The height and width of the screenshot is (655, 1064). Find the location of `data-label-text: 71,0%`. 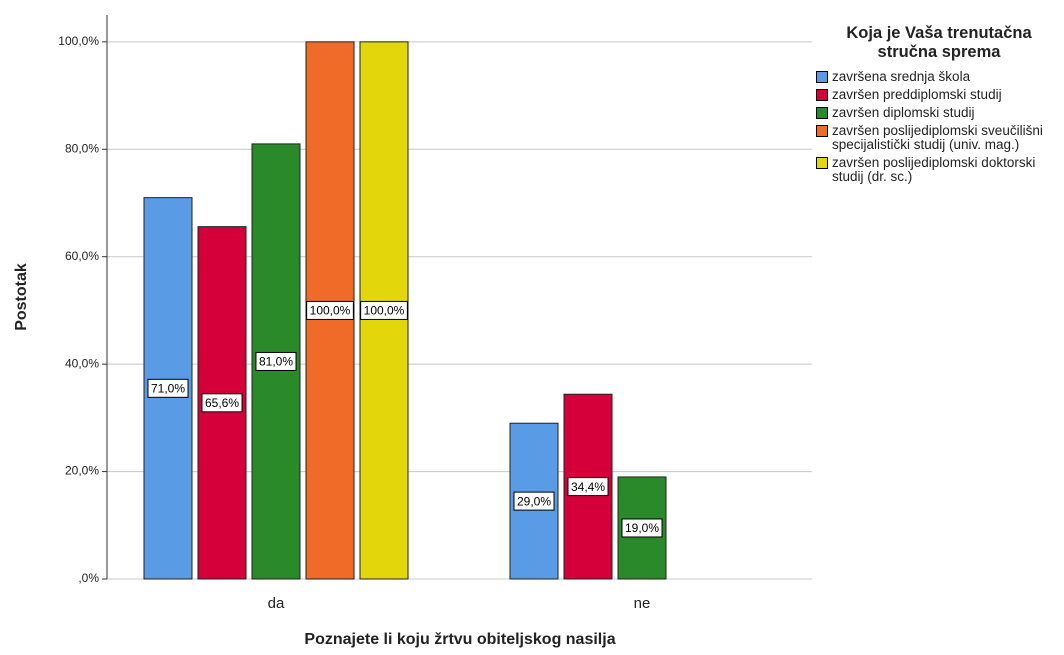

data-label-text: 71,0% is located at coordinates (168, 388).